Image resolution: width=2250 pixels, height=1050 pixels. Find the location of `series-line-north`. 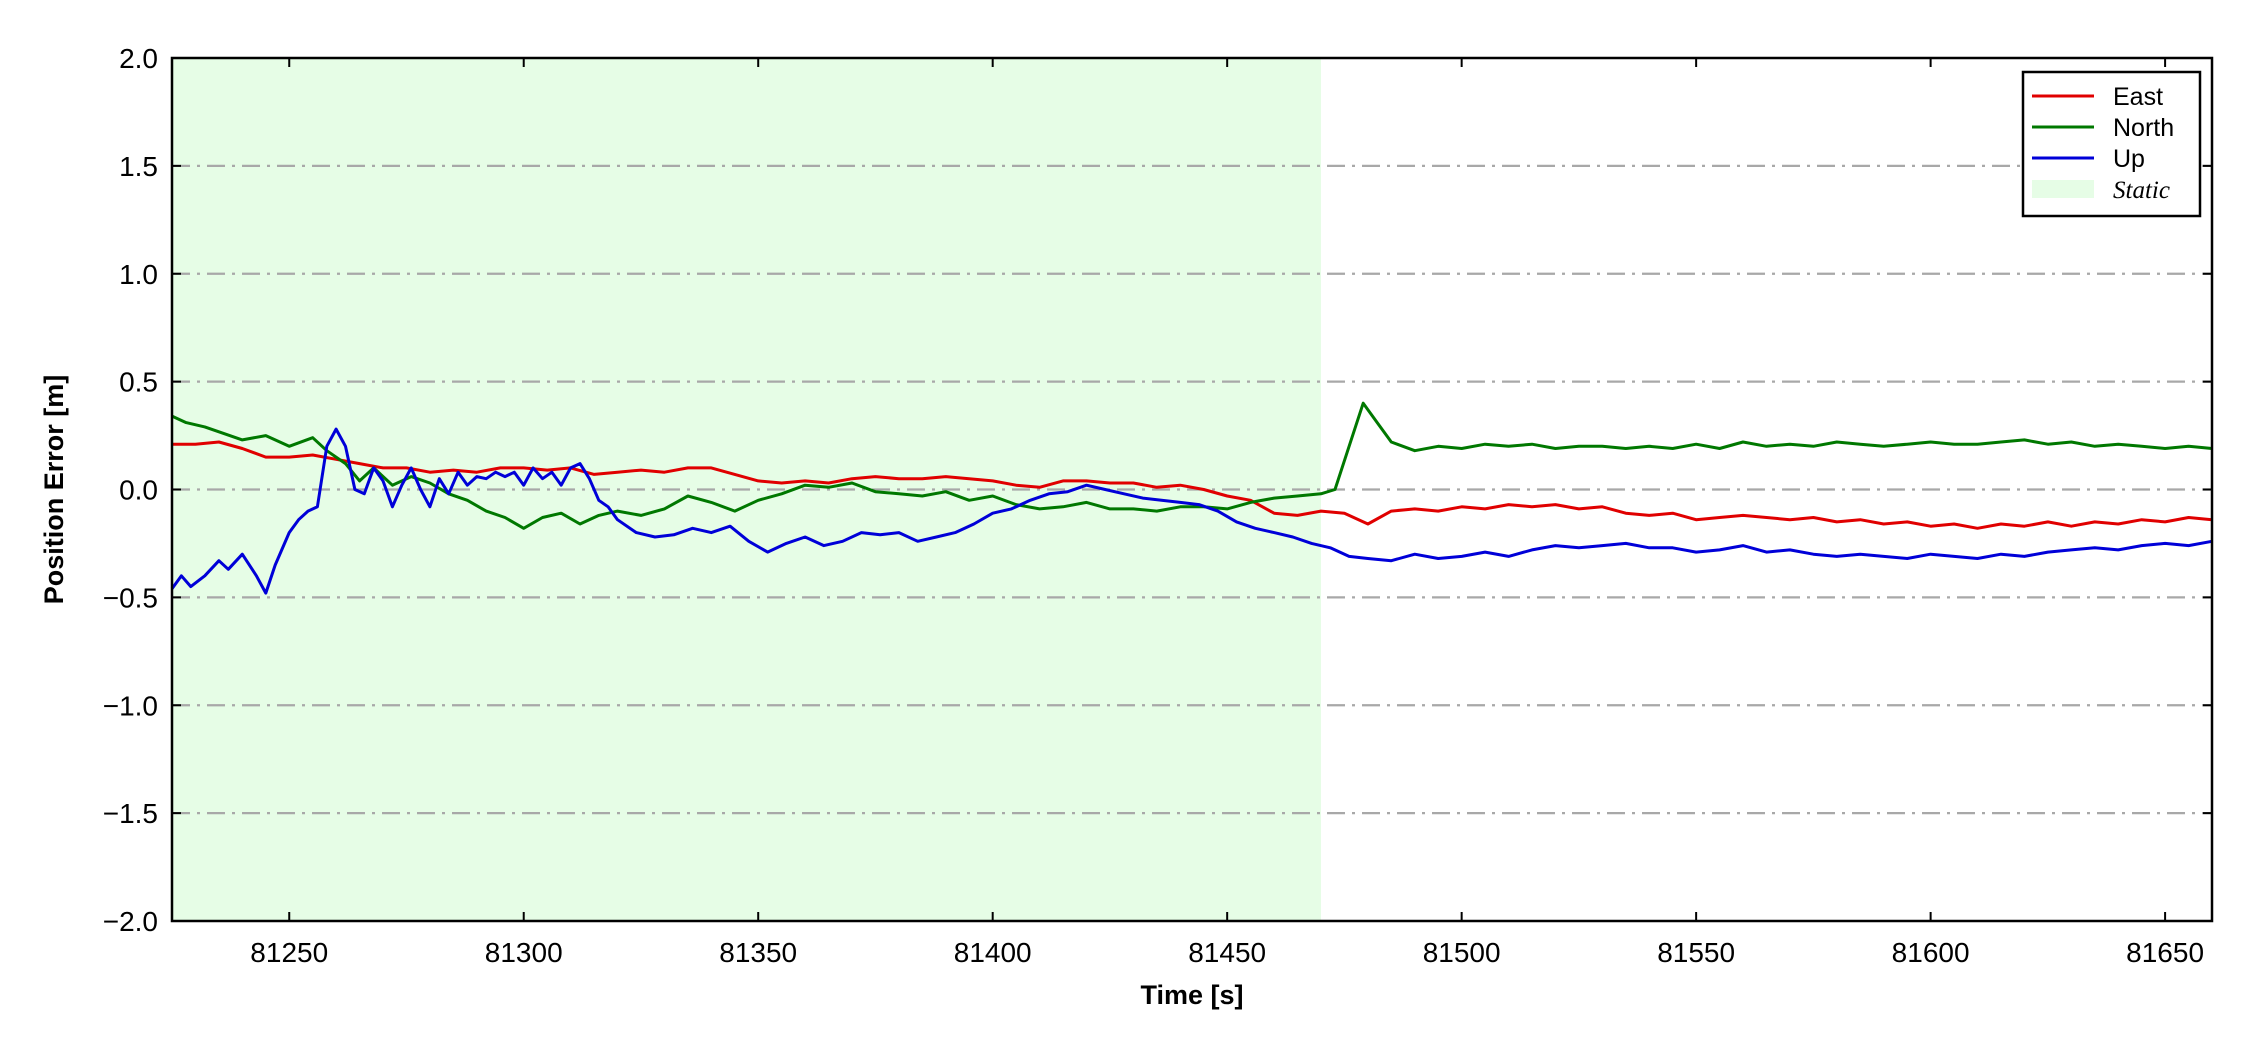

series-line-north is located at coordinates (1192, 465).